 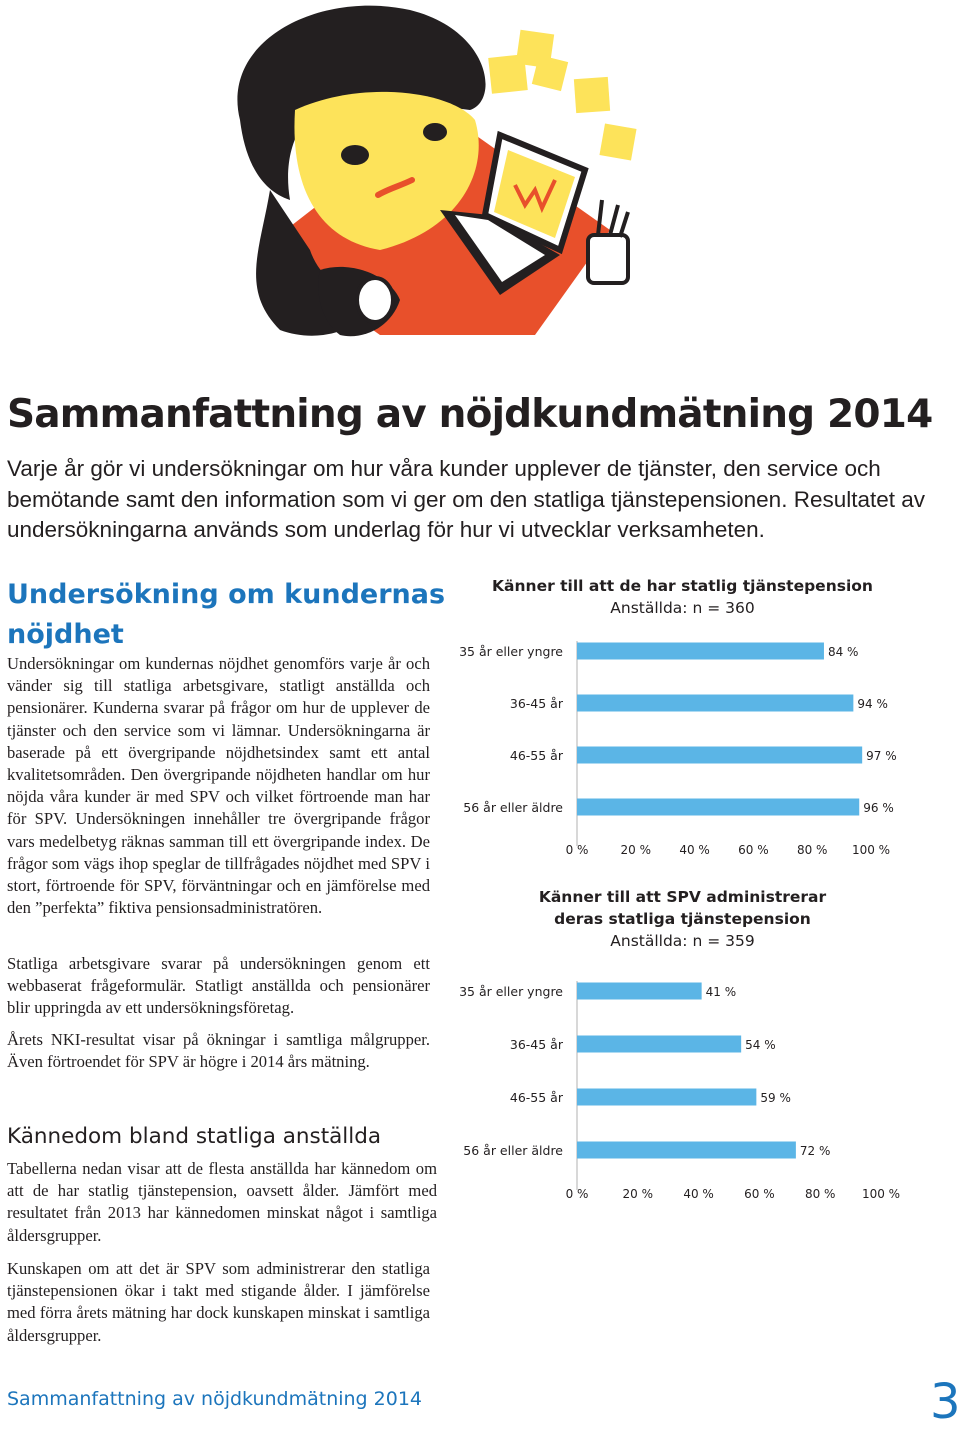 I want to click on page-number: 3, so click(x=945, y=1402).